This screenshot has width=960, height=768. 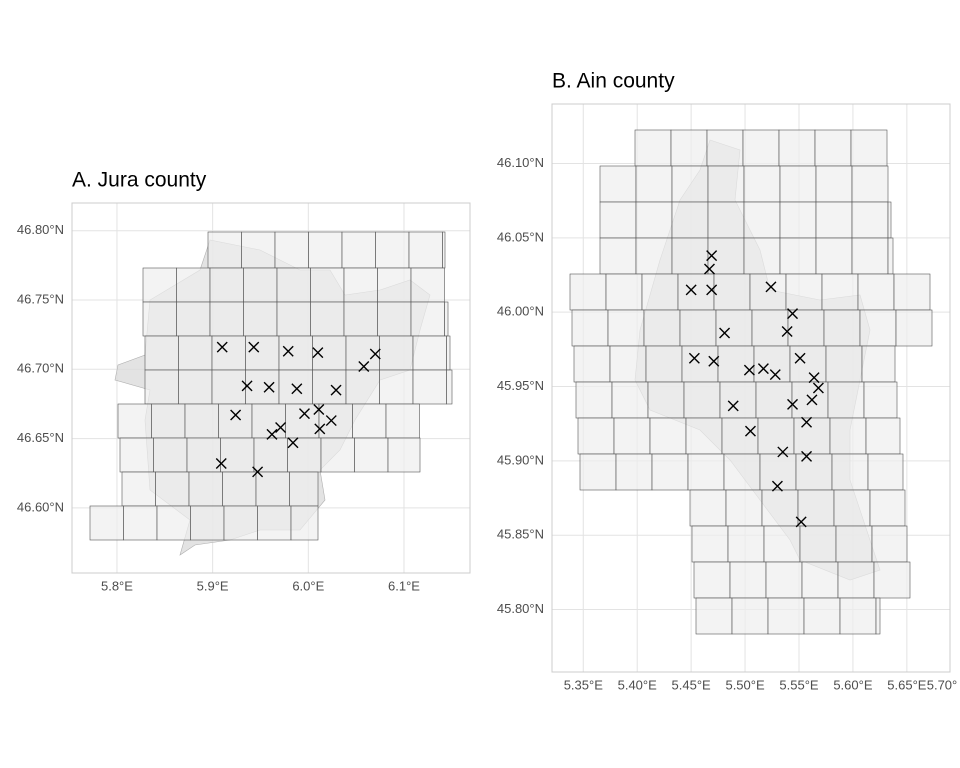 I want to click on y-tick-label: 46.60°N, so click(x=40, y=506).